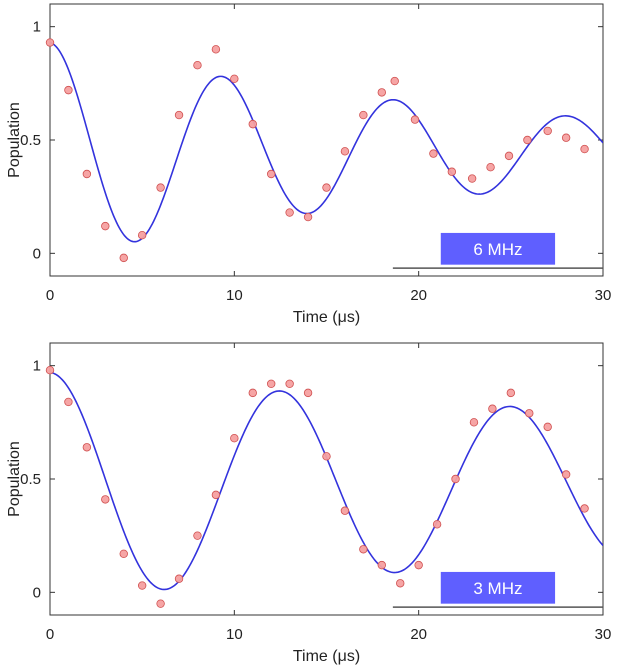 The height and width of the screenshot is (667, 623). I want to click on frequency-label: 3 MHz, so click(497, 588).